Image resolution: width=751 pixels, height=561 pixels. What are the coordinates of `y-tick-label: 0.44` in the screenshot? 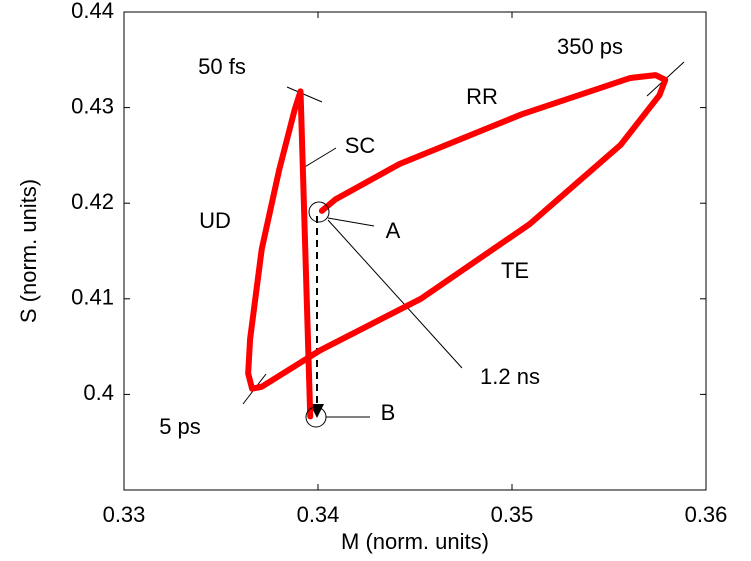 It's located at (92, 11).